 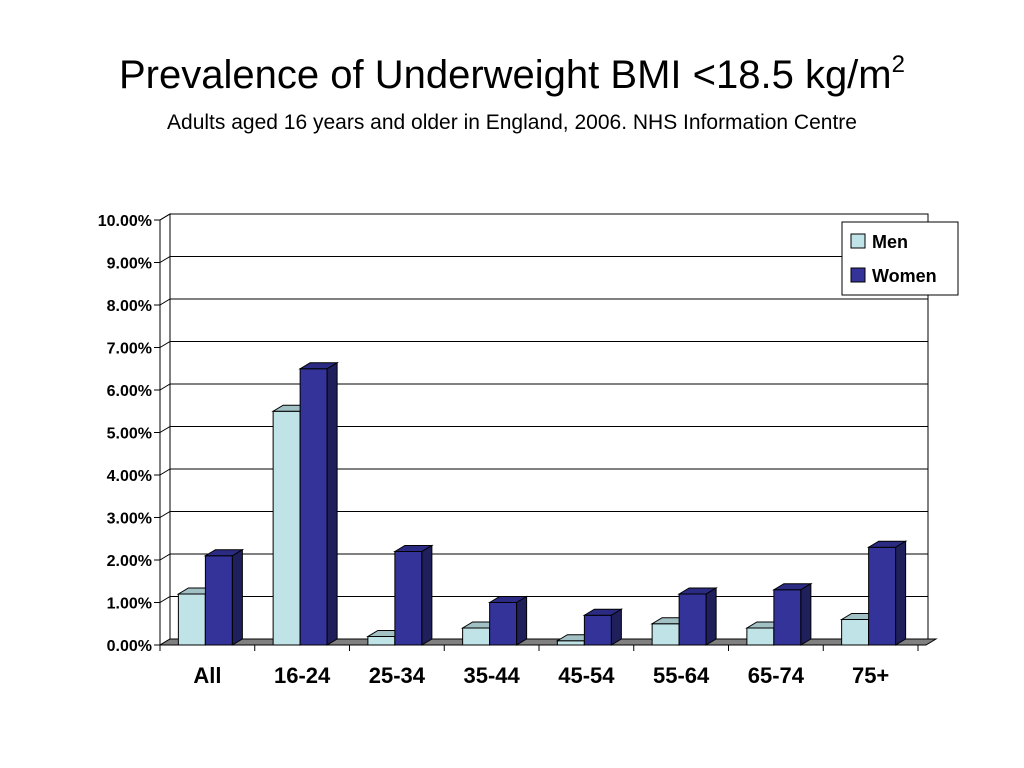 What do you see at coordinates (491, 675) in the screenshot?
I see `x-tick-label: 35-44` at bounding box center [491, 675].